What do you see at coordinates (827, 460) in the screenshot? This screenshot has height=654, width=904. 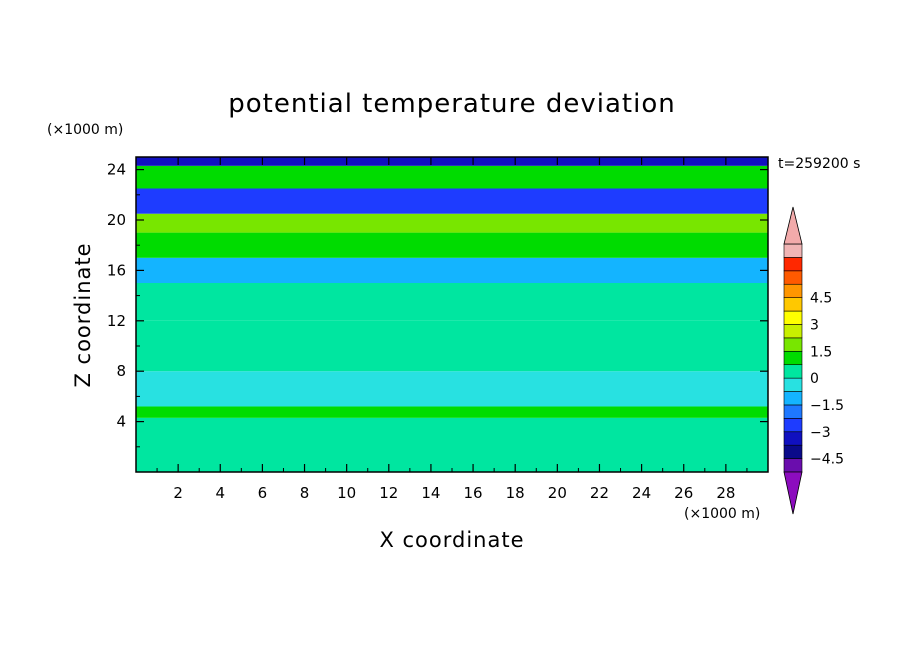 I see `colorbar-tick-label: −4.5` at bounding box center [827, 460].